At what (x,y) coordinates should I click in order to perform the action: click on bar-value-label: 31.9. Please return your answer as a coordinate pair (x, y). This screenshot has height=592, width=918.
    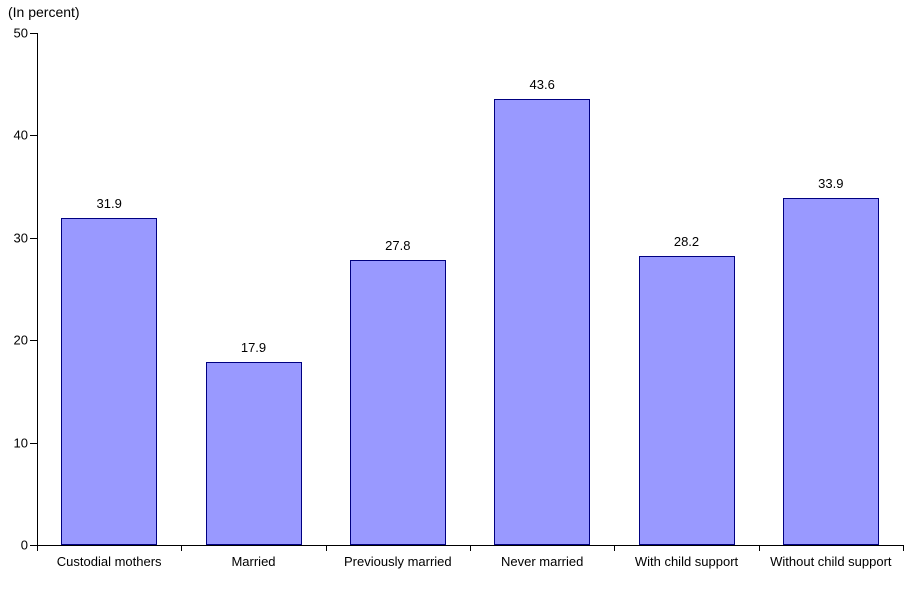
    Looking at the image, I should click on (109, 204).